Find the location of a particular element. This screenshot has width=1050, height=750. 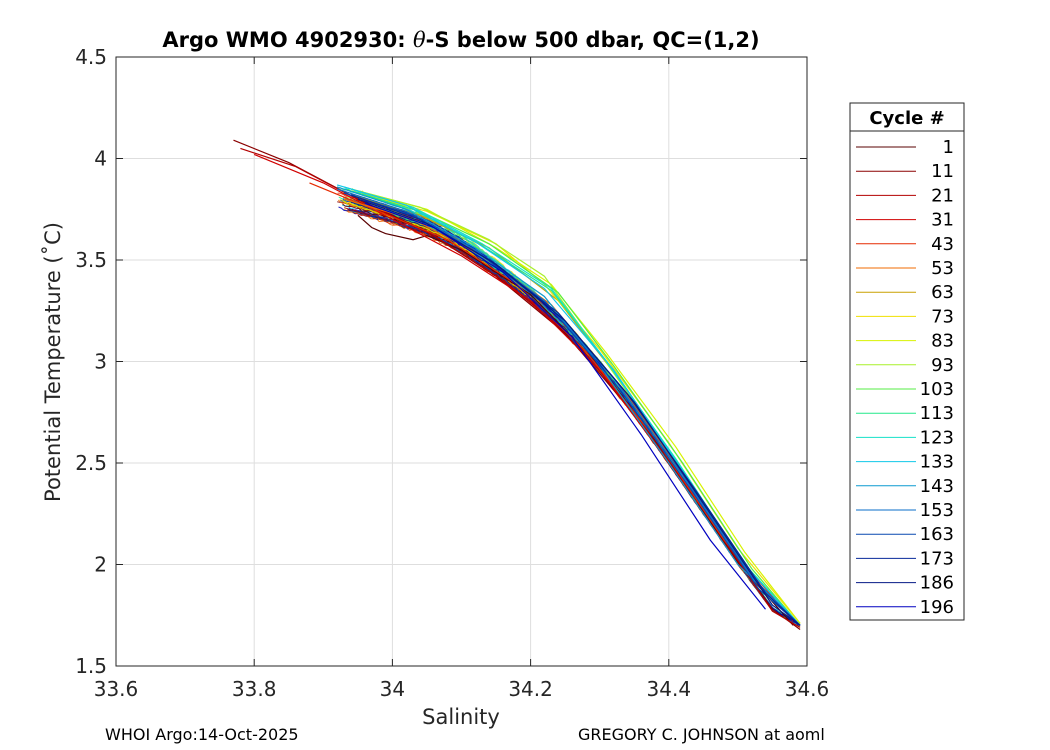

y-tick-label: 2.5 is located at coordinates (91, 463).